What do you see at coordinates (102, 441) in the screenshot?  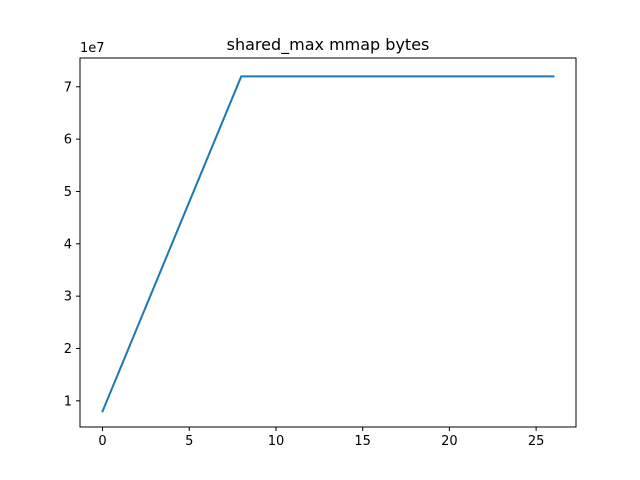 I see `x-tick-label: 0` at bounding box center [102, 441].